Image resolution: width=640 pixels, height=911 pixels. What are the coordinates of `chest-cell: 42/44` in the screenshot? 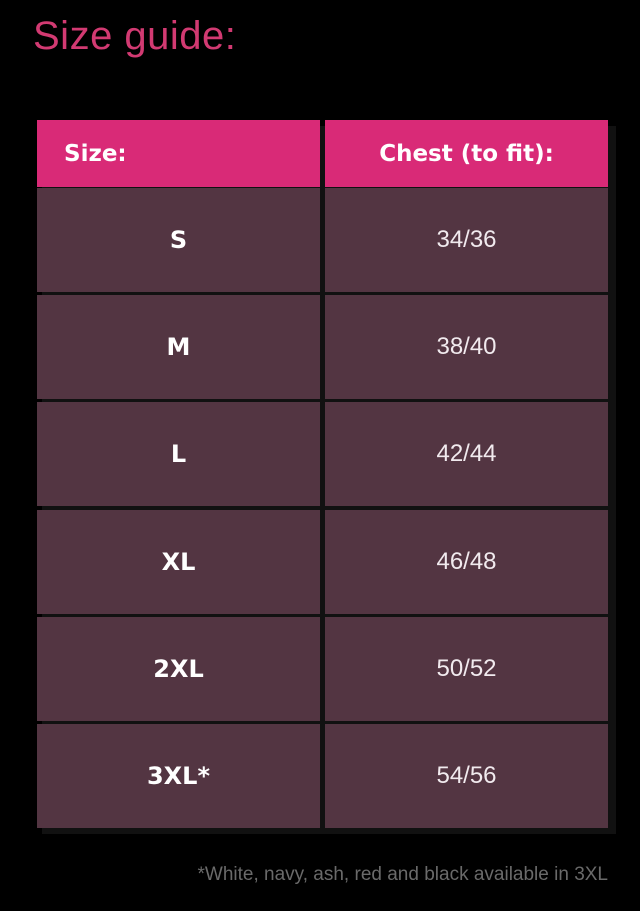 It's located at (466, 454).